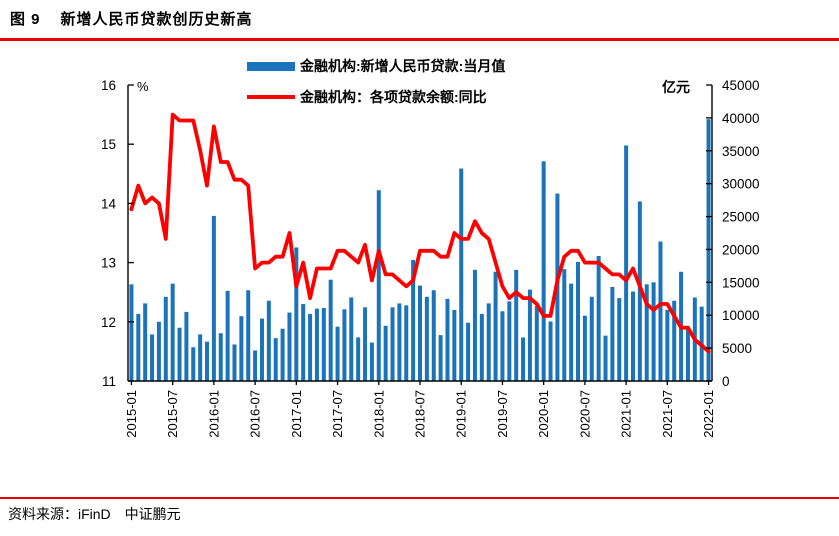 The image size is (839, 536). I want to click on left-axis-tick-label: 13, so click(108, 263).